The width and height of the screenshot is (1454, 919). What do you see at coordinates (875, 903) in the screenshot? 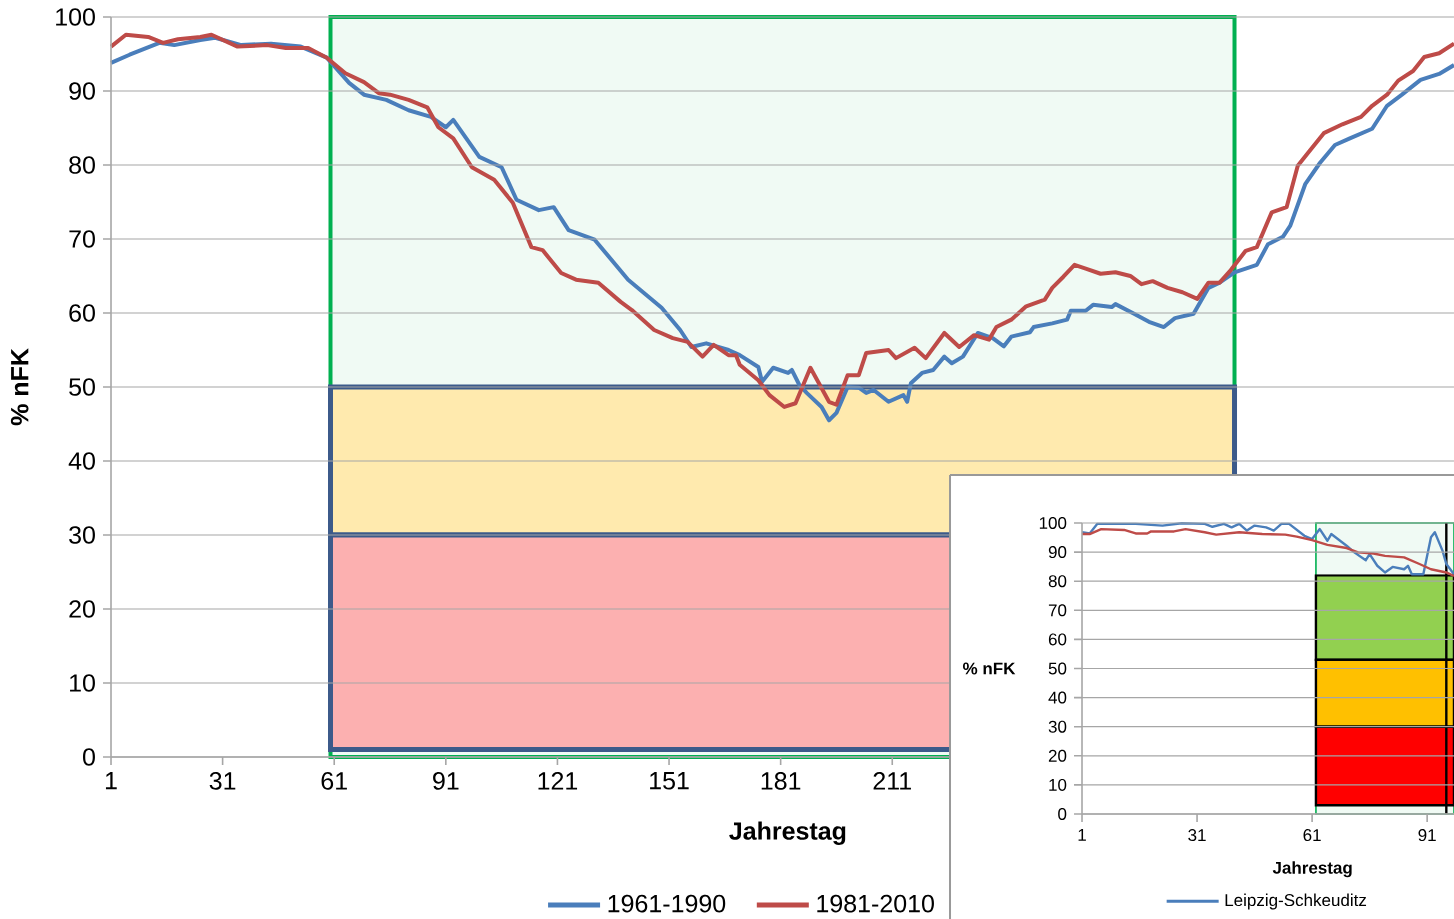
I see `legend-label: 1981-2010` at bounding box center [875, 903].